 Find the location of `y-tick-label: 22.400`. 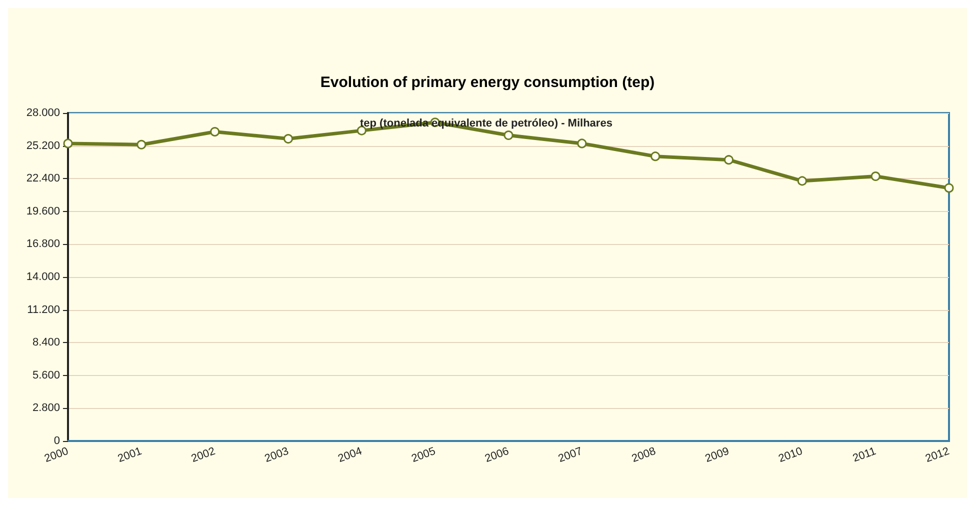

y-tick-label: 22.400 is located at coordinates (43, 178).